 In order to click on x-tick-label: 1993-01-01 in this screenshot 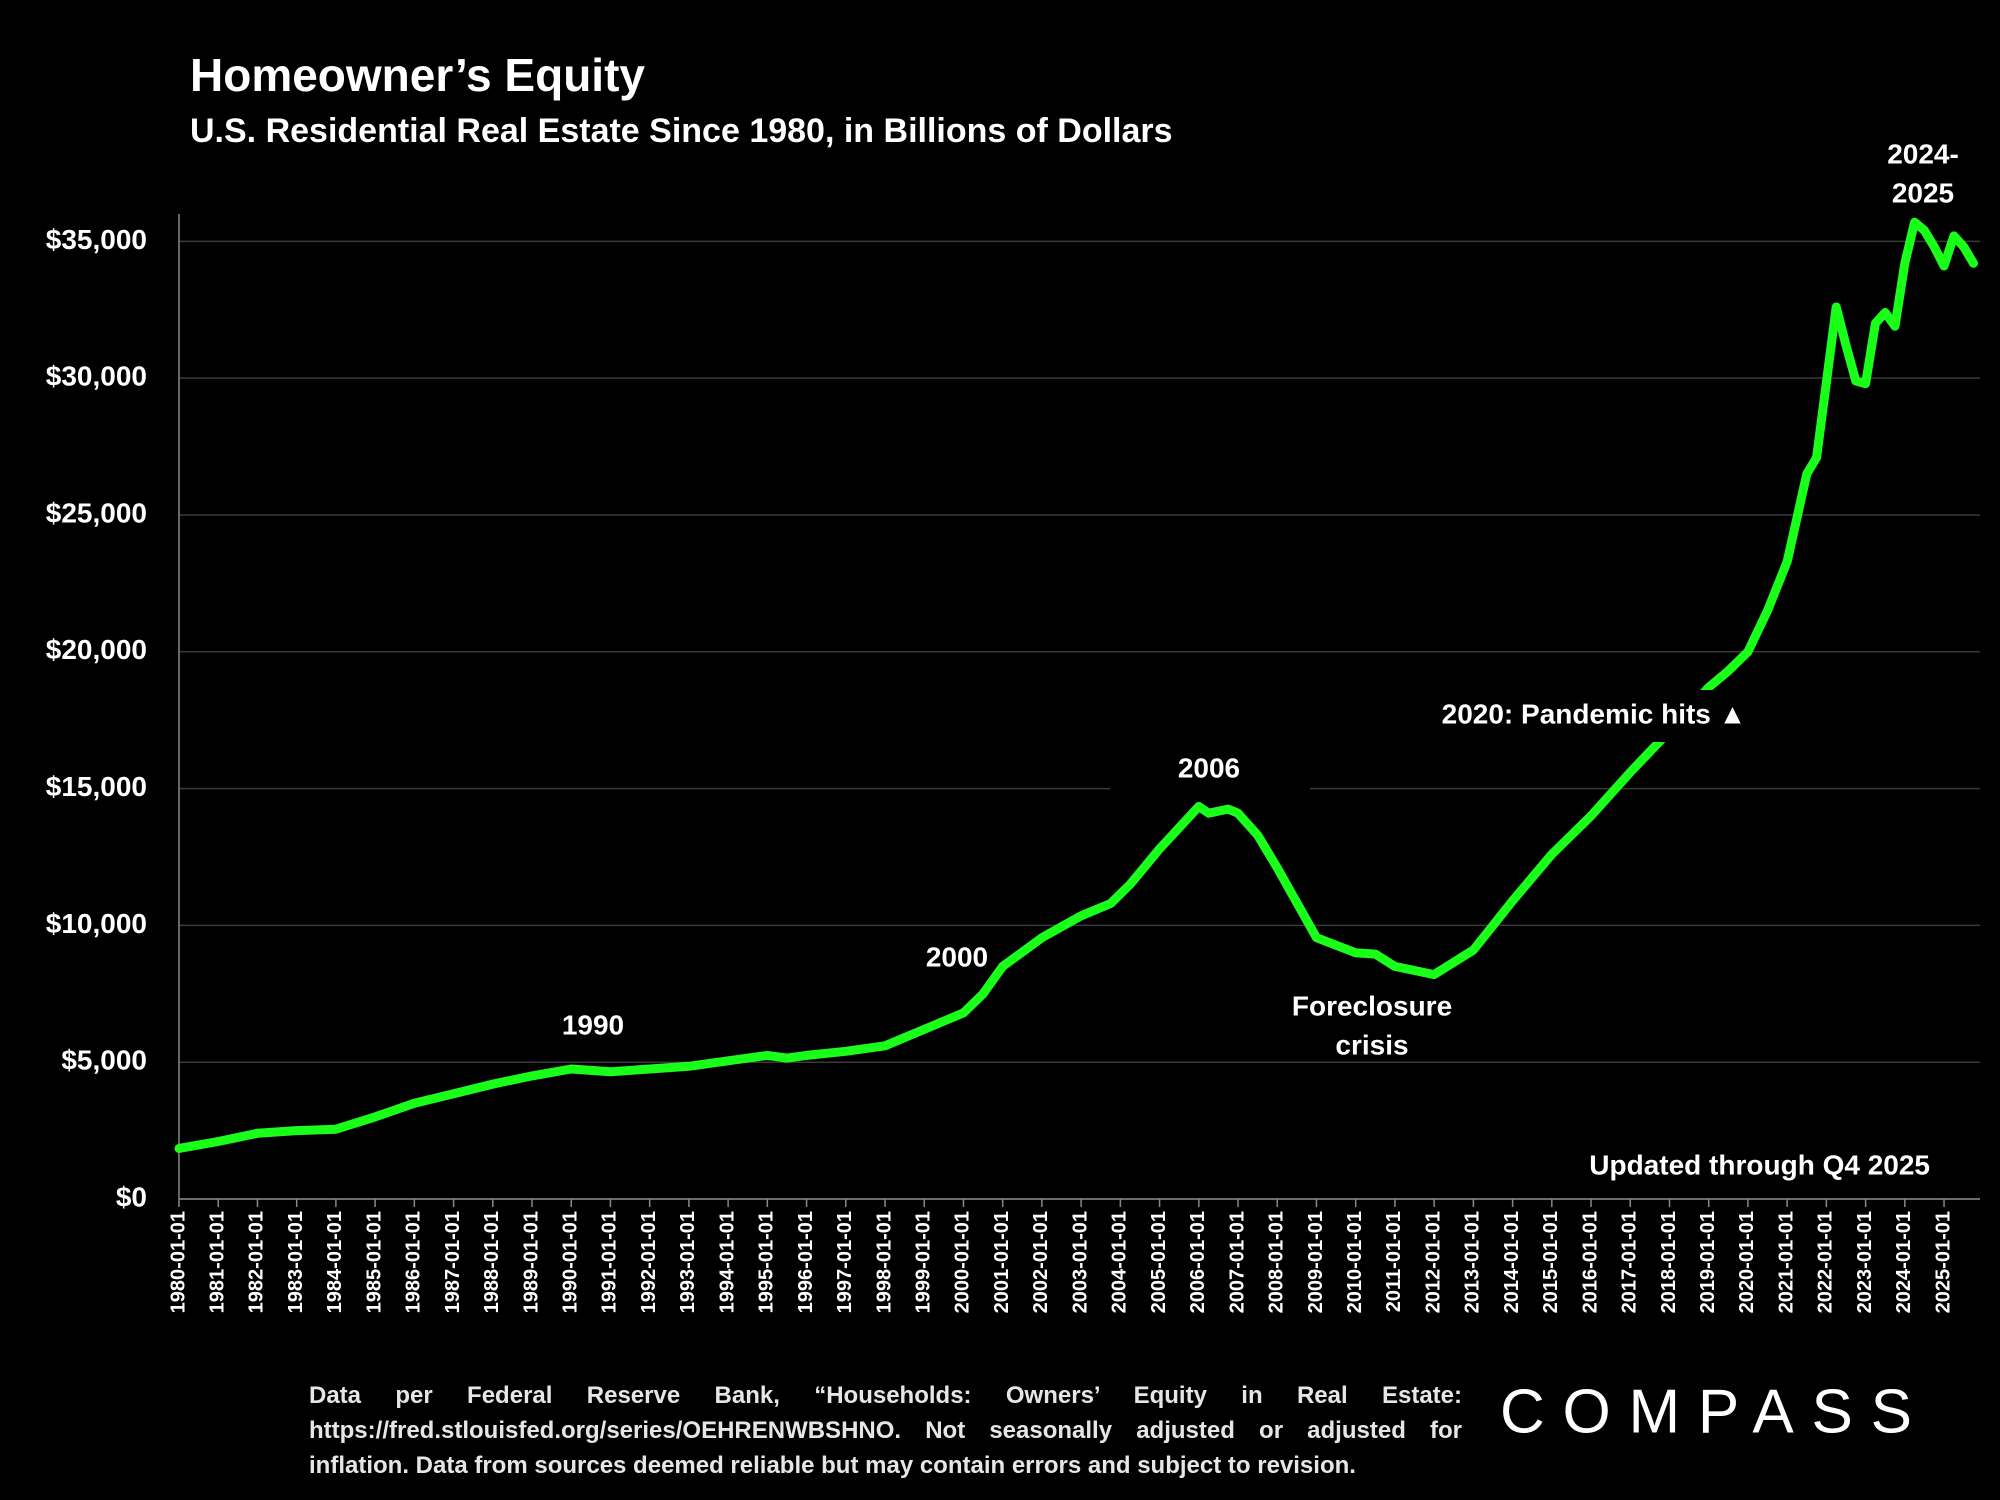, I will do `click(688, 1262)`.